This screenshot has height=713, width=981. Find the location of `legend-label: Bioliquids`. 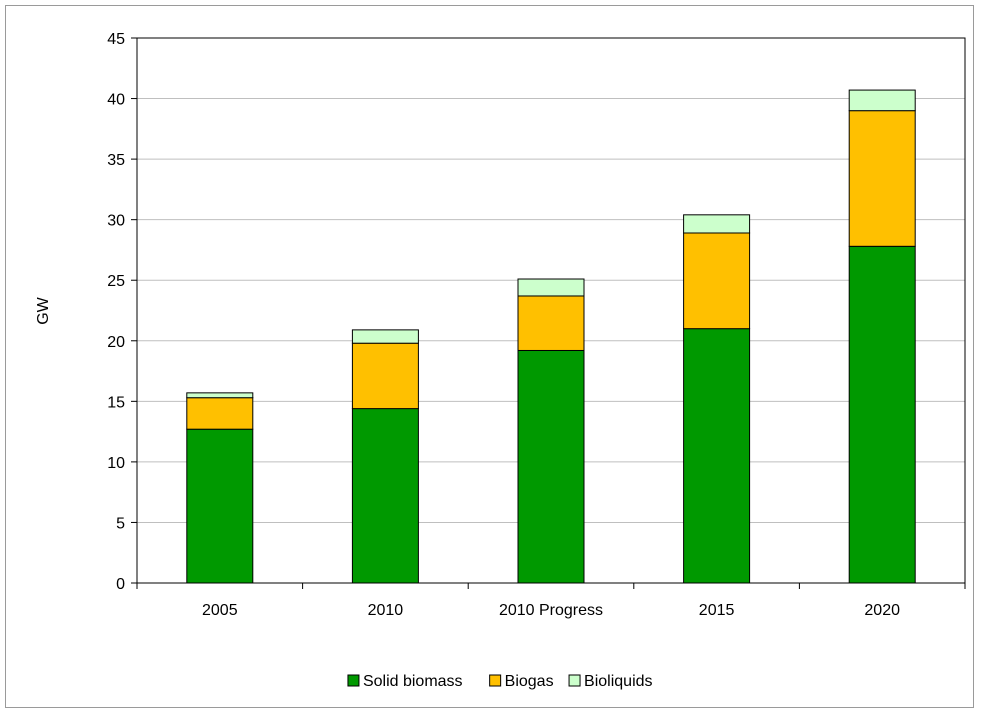

legend-label: Bioliquids is located at coordinates (618, 681).